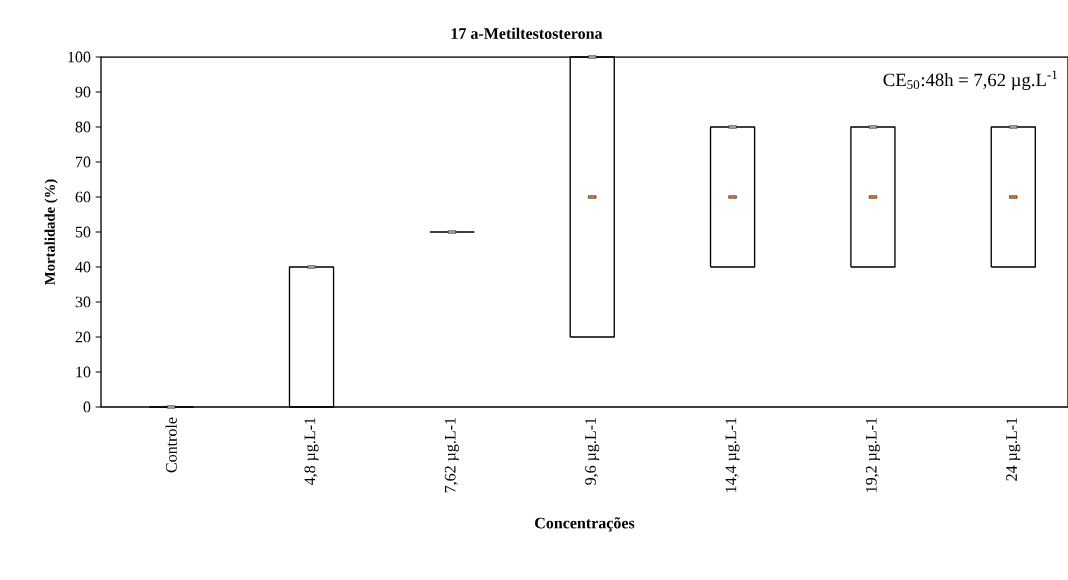 The height and width of the screenshot is (580, 1068). Describe the element at coordinates (83, 162) in the screenshot. I see `y-tick-label: 70` at that location.